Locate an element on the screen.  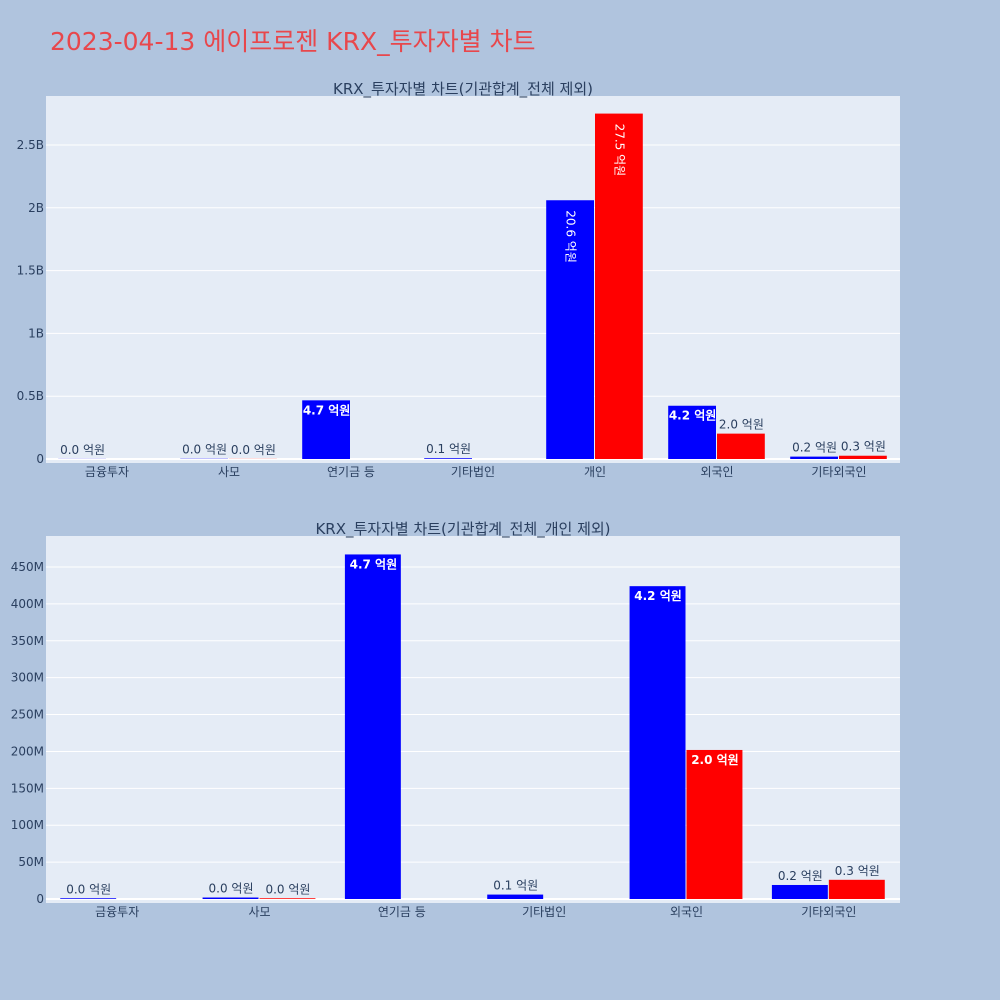
y-tick-label: 450M is located at coordinates (27, 567).